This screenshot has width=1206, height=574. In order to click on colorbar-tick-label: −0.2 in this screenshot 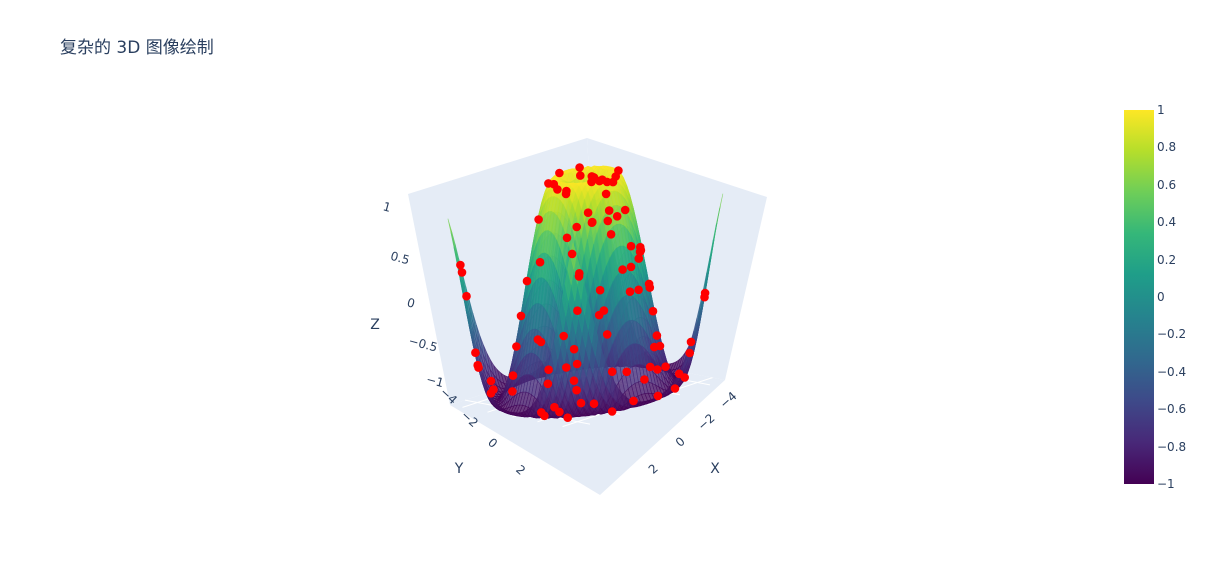, I will do `click(1172, 334)`.